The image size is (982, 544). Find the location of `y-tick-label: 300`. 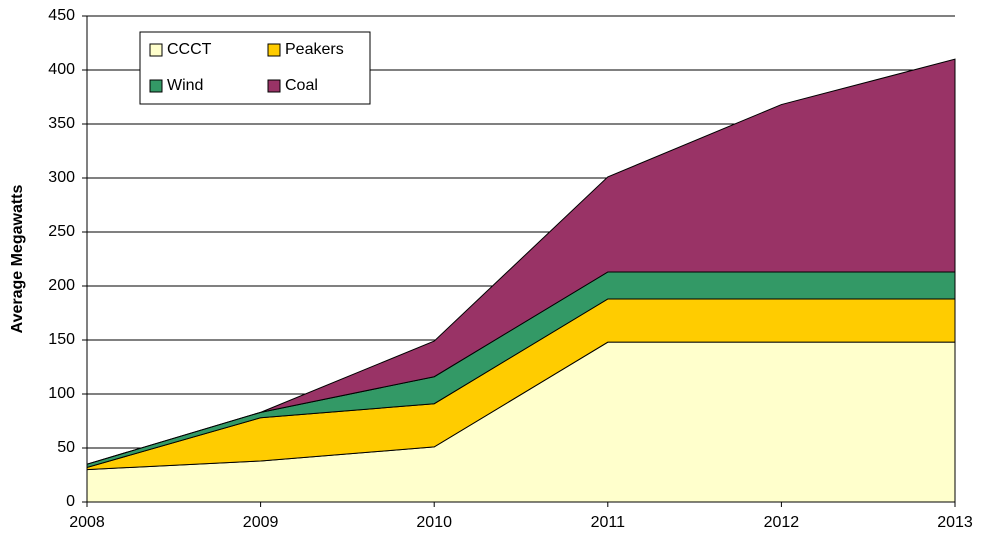

y-tick-label: 300 is located at coordinates (61, 177).